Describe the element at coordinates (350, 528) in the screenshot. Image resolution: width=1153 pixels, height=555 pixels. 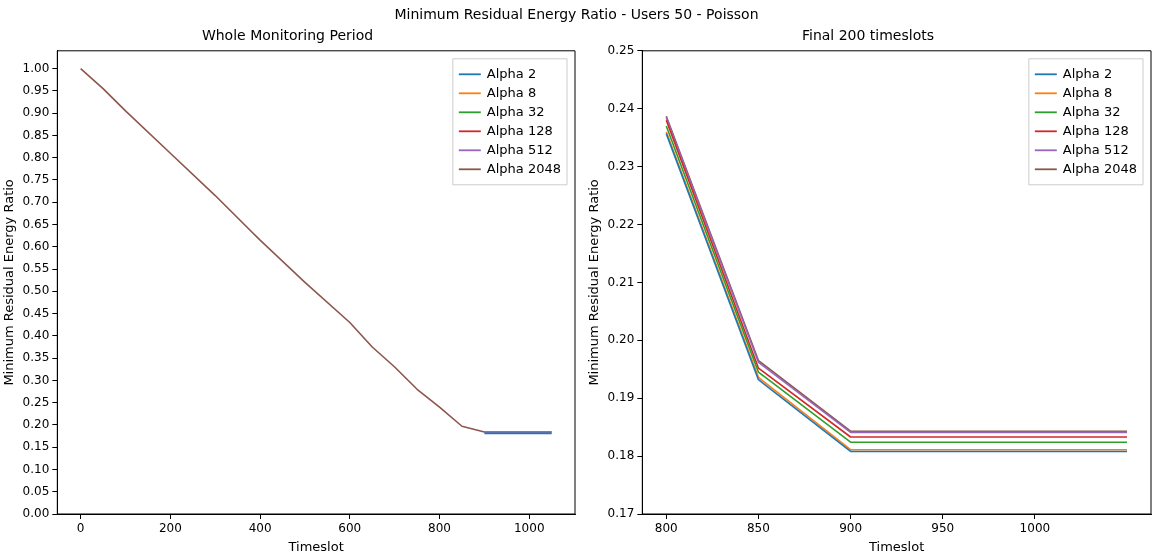
I see `x-tick-label: 600` at that location.